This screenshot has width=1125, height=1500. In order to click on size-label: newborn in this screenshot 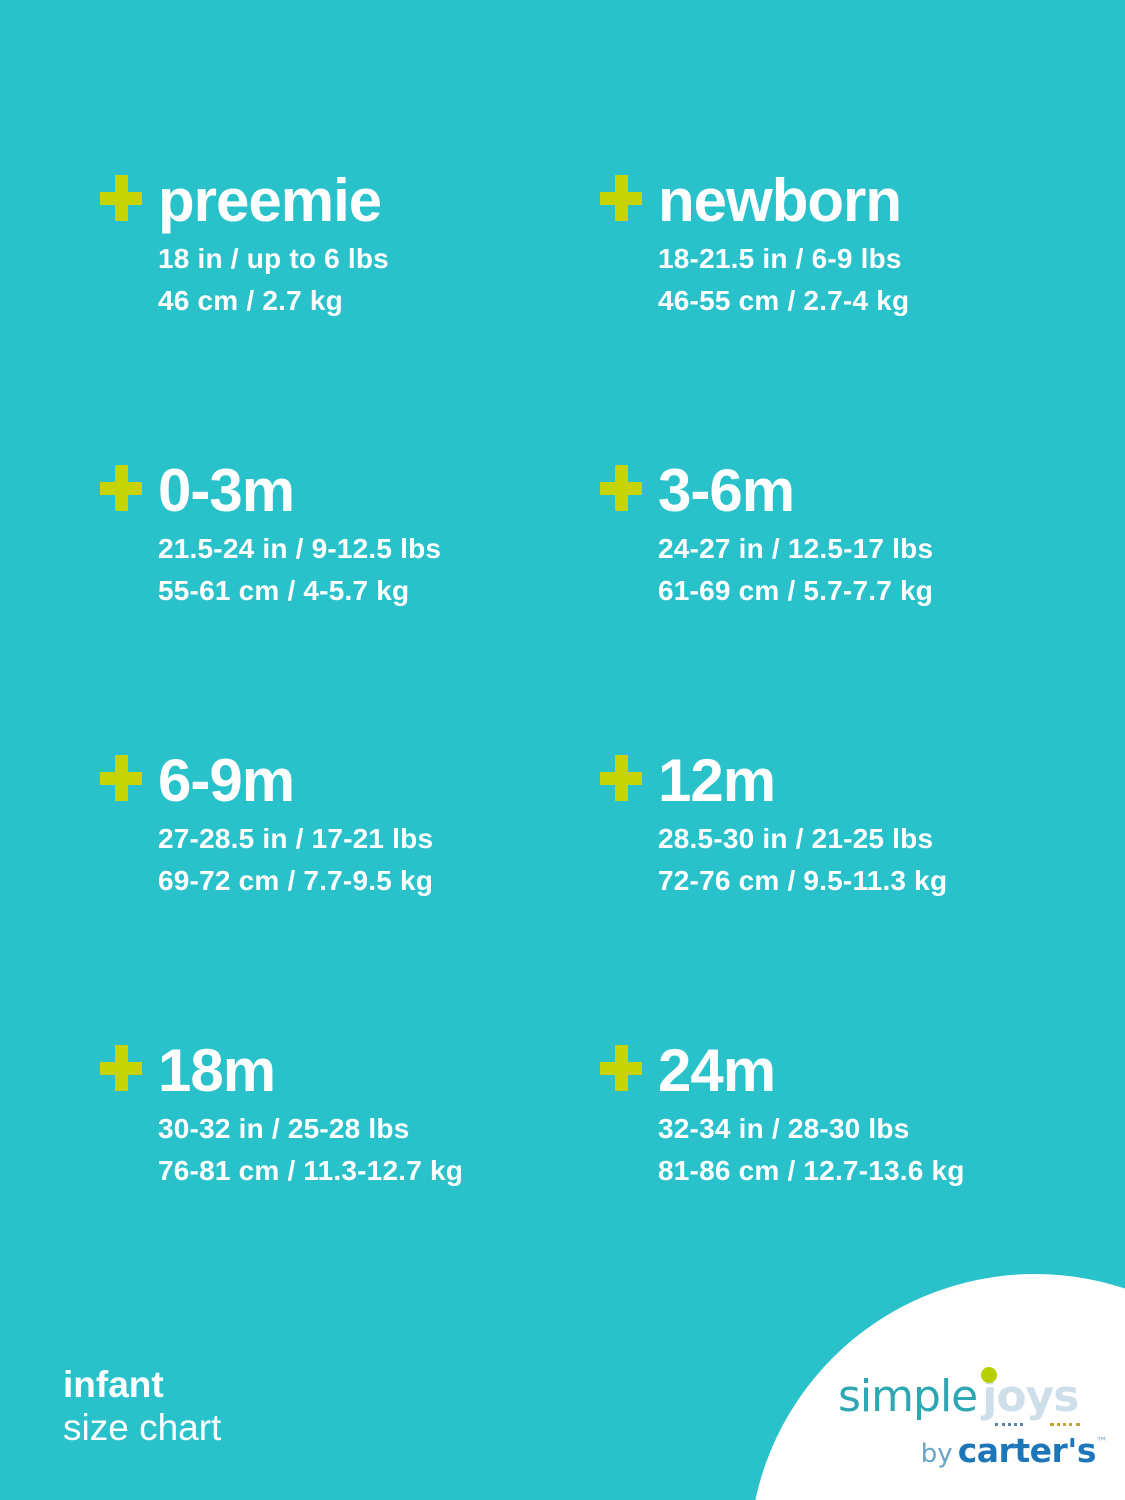, I will do `click(780, 200)`.